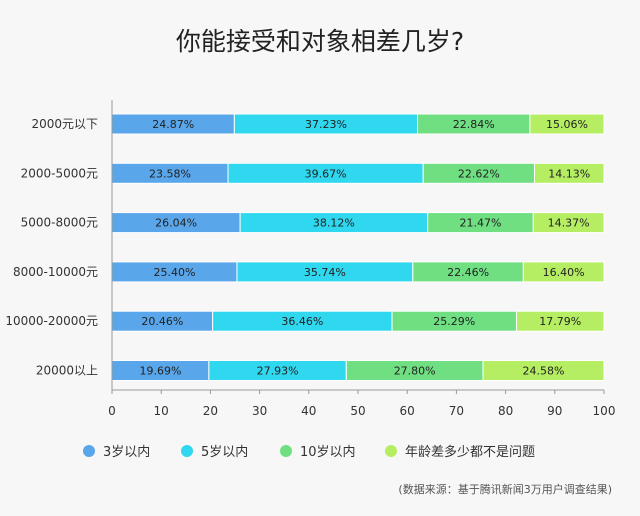 Image resolution: width=640 pixels, height=516 pixels. Describe the element at coordinates (456, 411) in the screenshot. I see `x-tick-label: 70` at that location.